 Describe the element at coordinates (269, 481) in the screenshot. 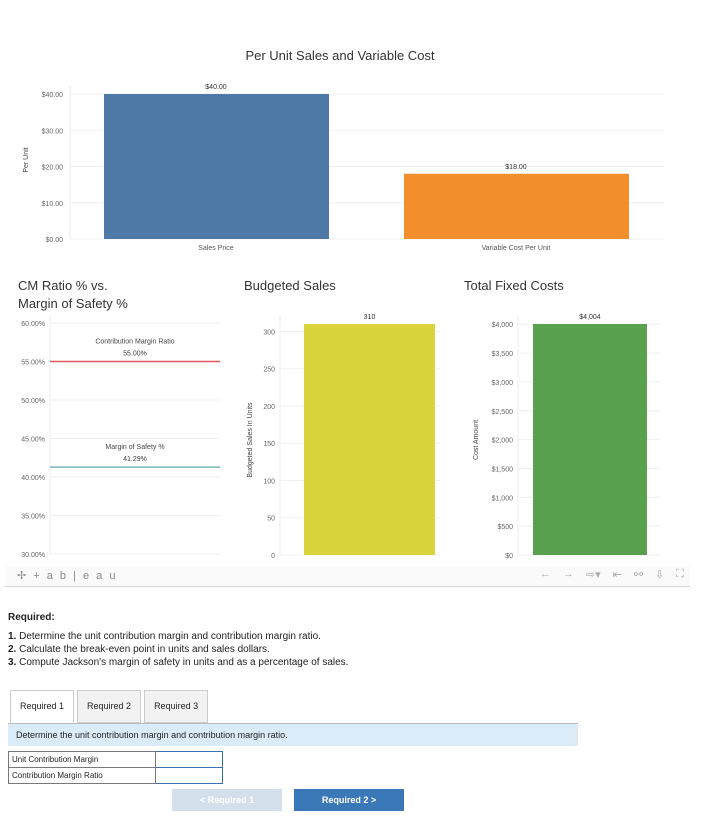

I see `y-tick-label: 100` at that location.